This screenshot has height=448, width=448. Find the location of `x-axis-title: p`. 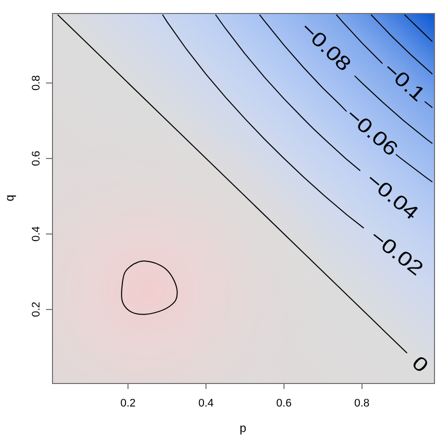

x-axis-title: p is located at coordinates (243, 428).